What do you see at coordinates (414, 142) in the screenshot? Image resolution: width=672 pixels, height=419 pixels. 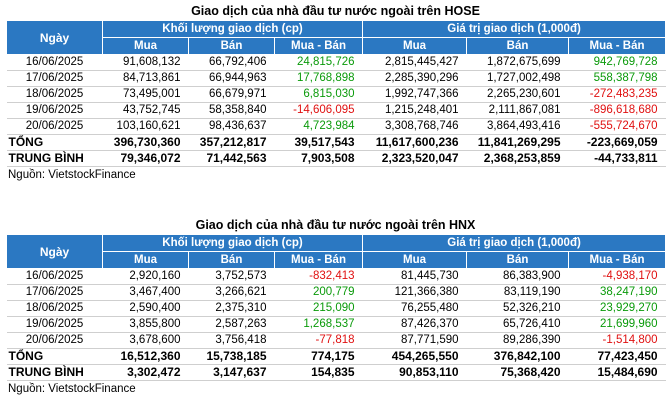 I see `total-val-buy-cell: 11,617,600,236` at bounding box center [414, 142].